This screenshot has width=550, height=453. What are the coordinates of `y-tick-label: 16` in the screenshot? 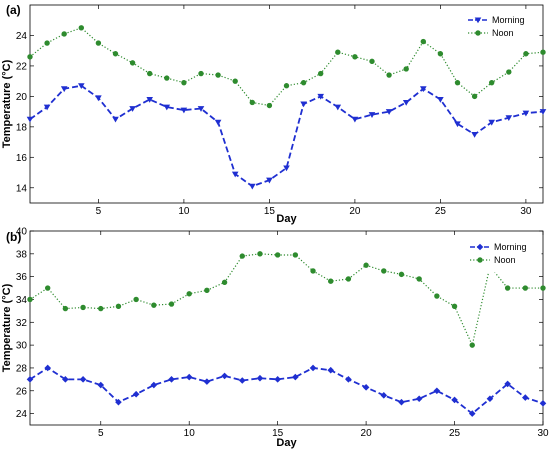 It's located at (22, 158).